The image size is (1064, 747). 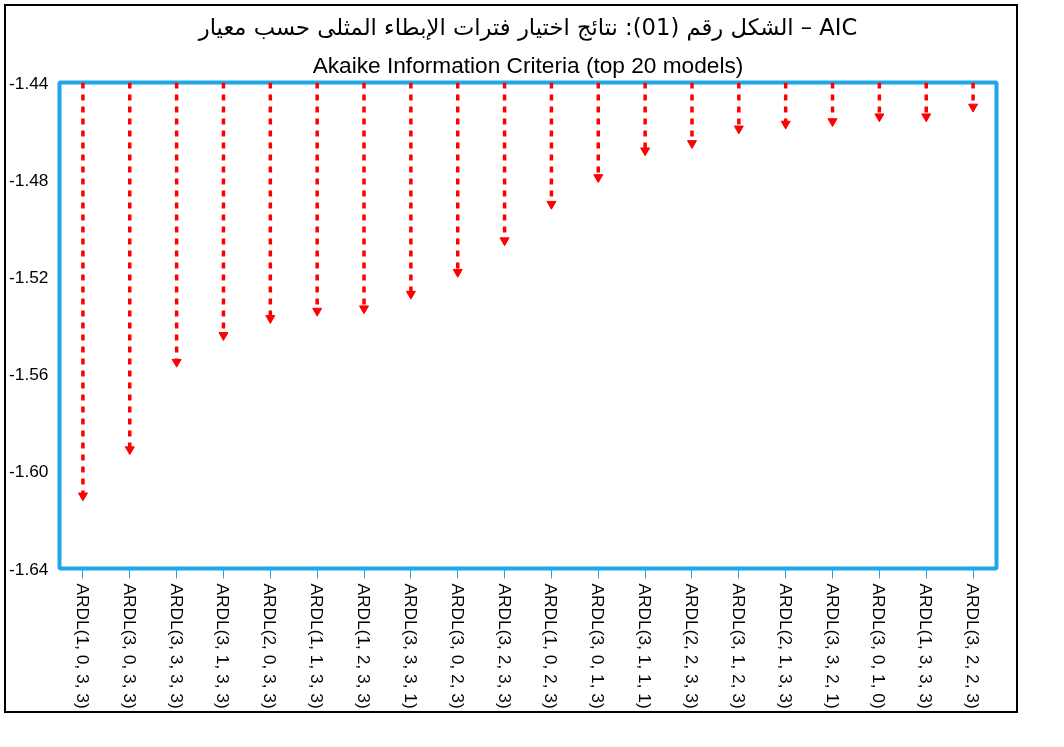 I want to click on x-tick-label: ARDL(3, 0, 1, 3), so click(x=598, y=646).